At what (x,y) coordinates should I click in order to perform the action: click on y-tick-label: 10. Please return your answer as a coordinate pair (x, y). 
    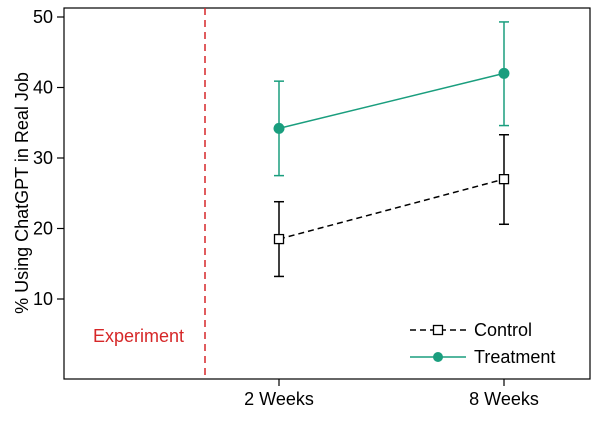
    Looking at the image, I should click on (43, 299).